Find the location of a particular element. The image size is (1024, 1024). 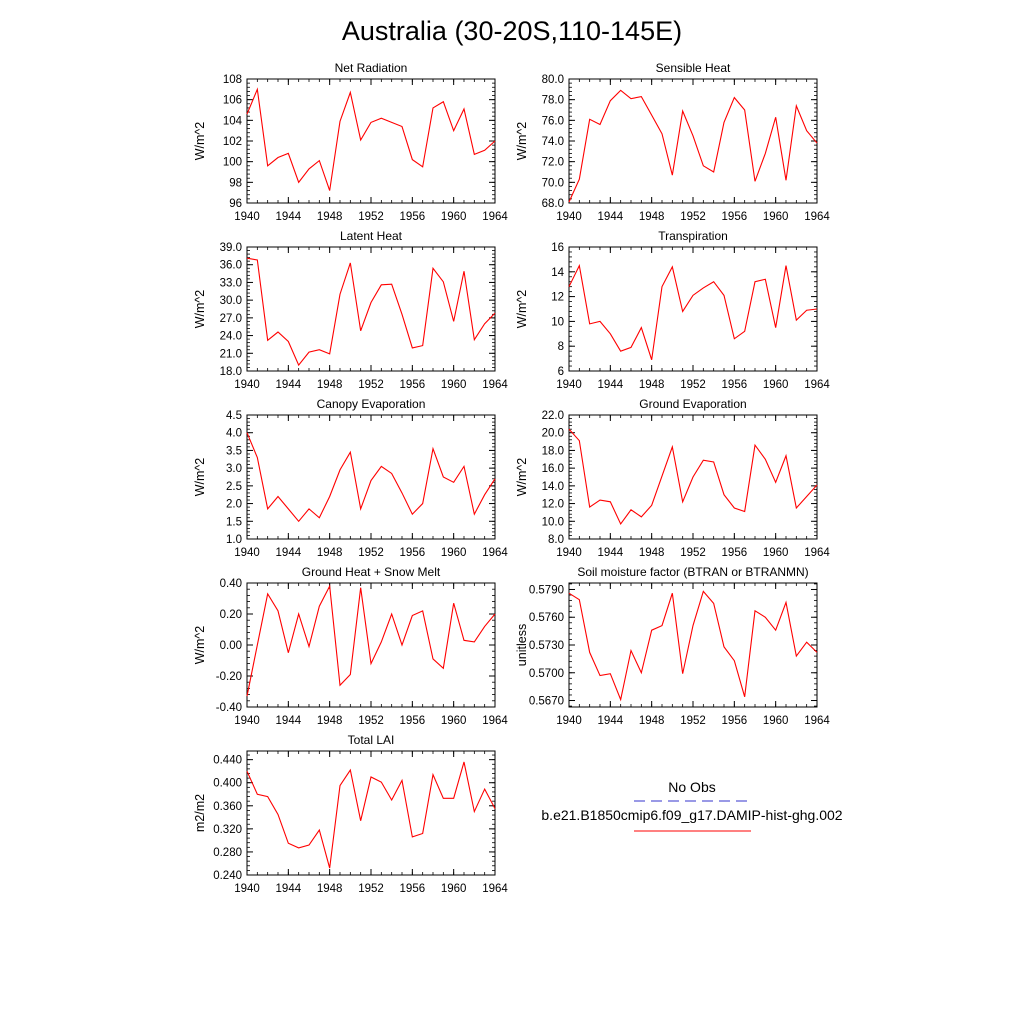

y-tick-label: 6 is located at coordinates (561, 372).